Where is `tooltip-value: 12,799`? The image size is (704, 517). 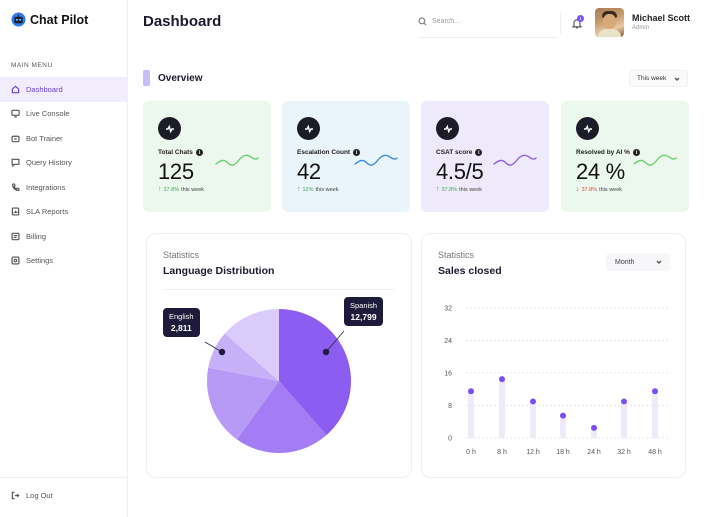
tooltip-value: 12,799 is located at coordinates (363, 317).